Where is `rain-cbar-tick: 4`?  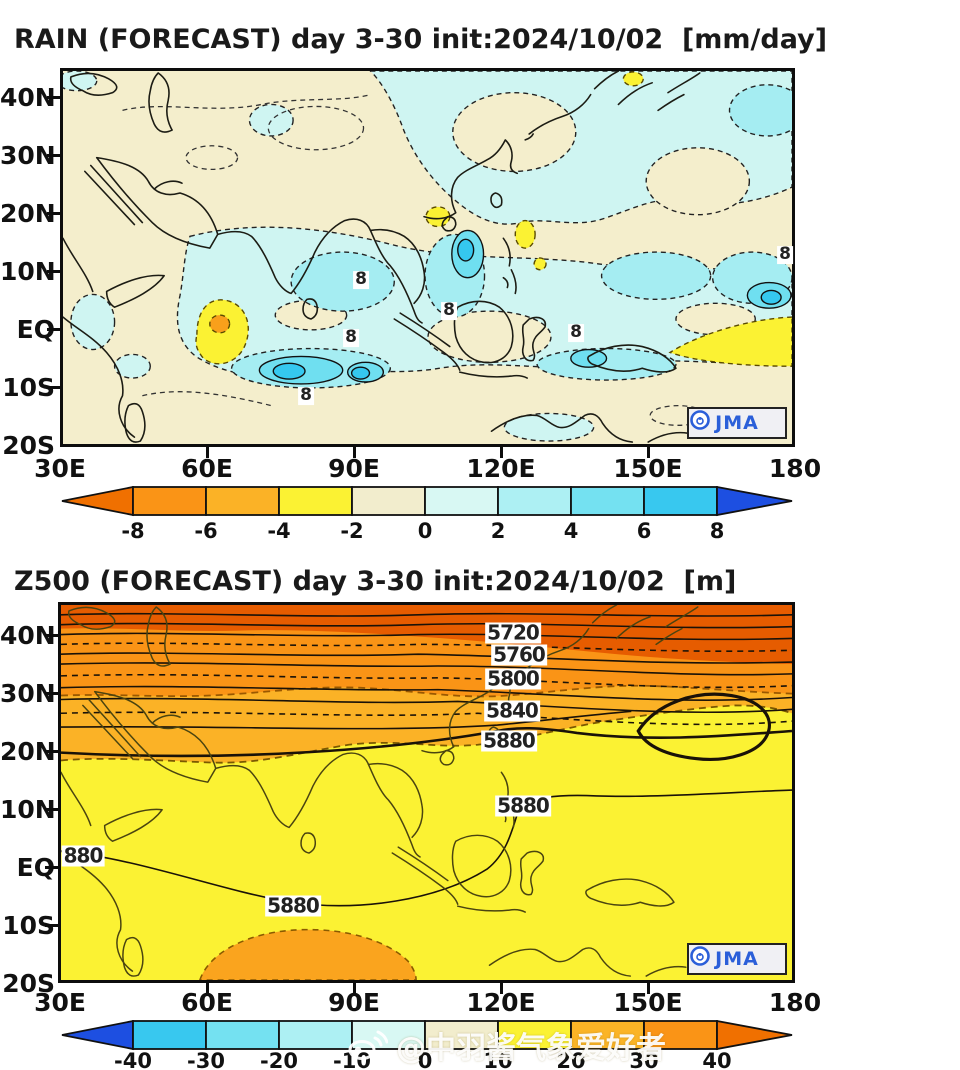 rain-cbar-tick: 4 is located at coordinates (571, 531).